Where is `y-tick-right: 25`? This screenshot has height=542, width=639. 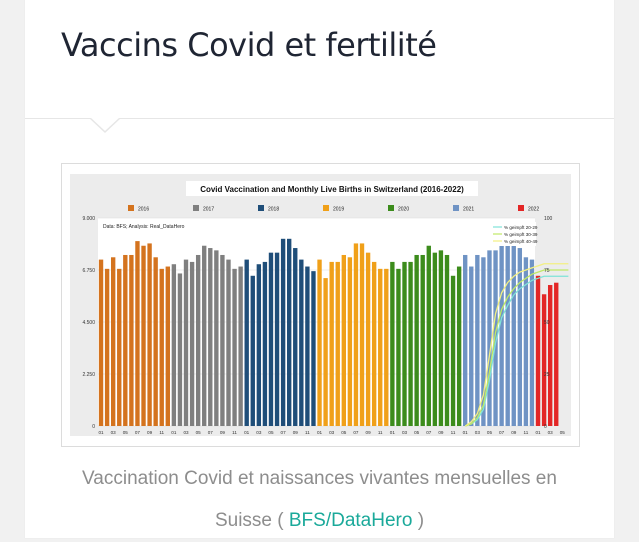 y-tick-right: 25 is located at coordinates (547, 375).